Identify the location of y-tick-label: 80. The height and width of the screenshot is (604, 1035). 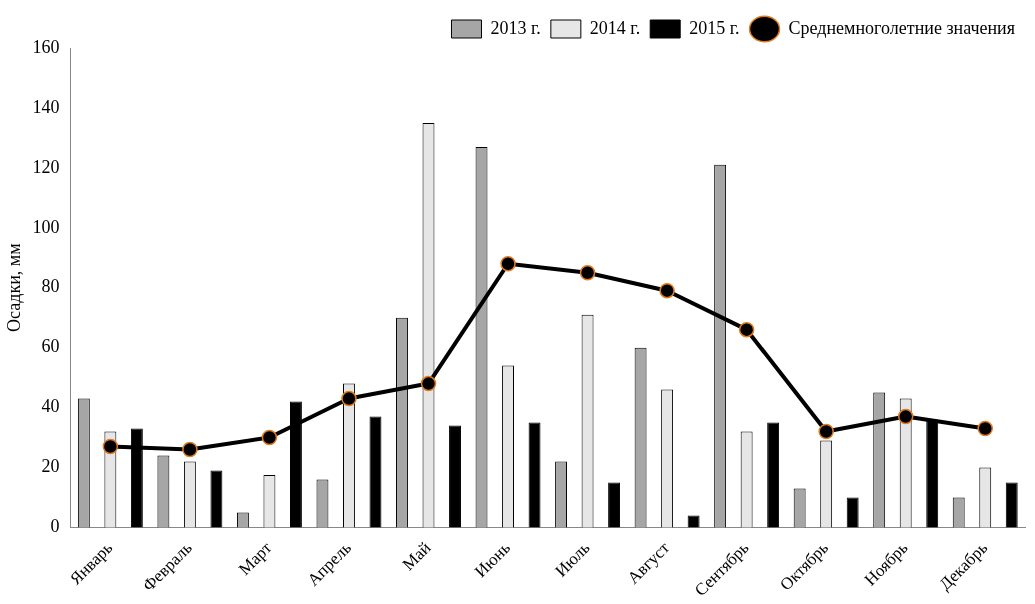
(50, 286).